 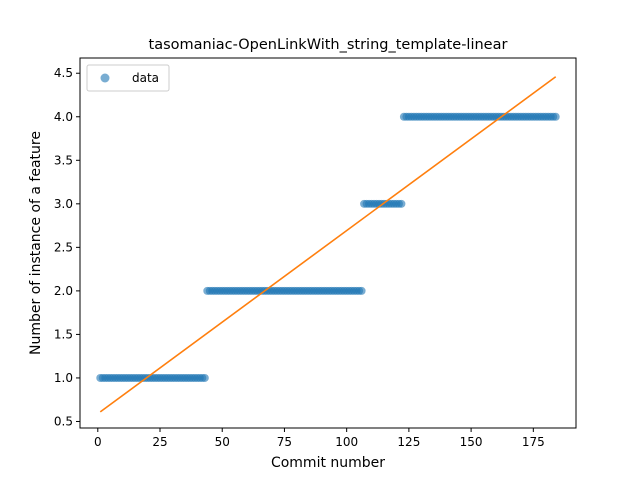 What do you see at coordinates (328, 463) in the screenshot?
I see `x-axis-label: Commit number` at bounding box center [328, 463].